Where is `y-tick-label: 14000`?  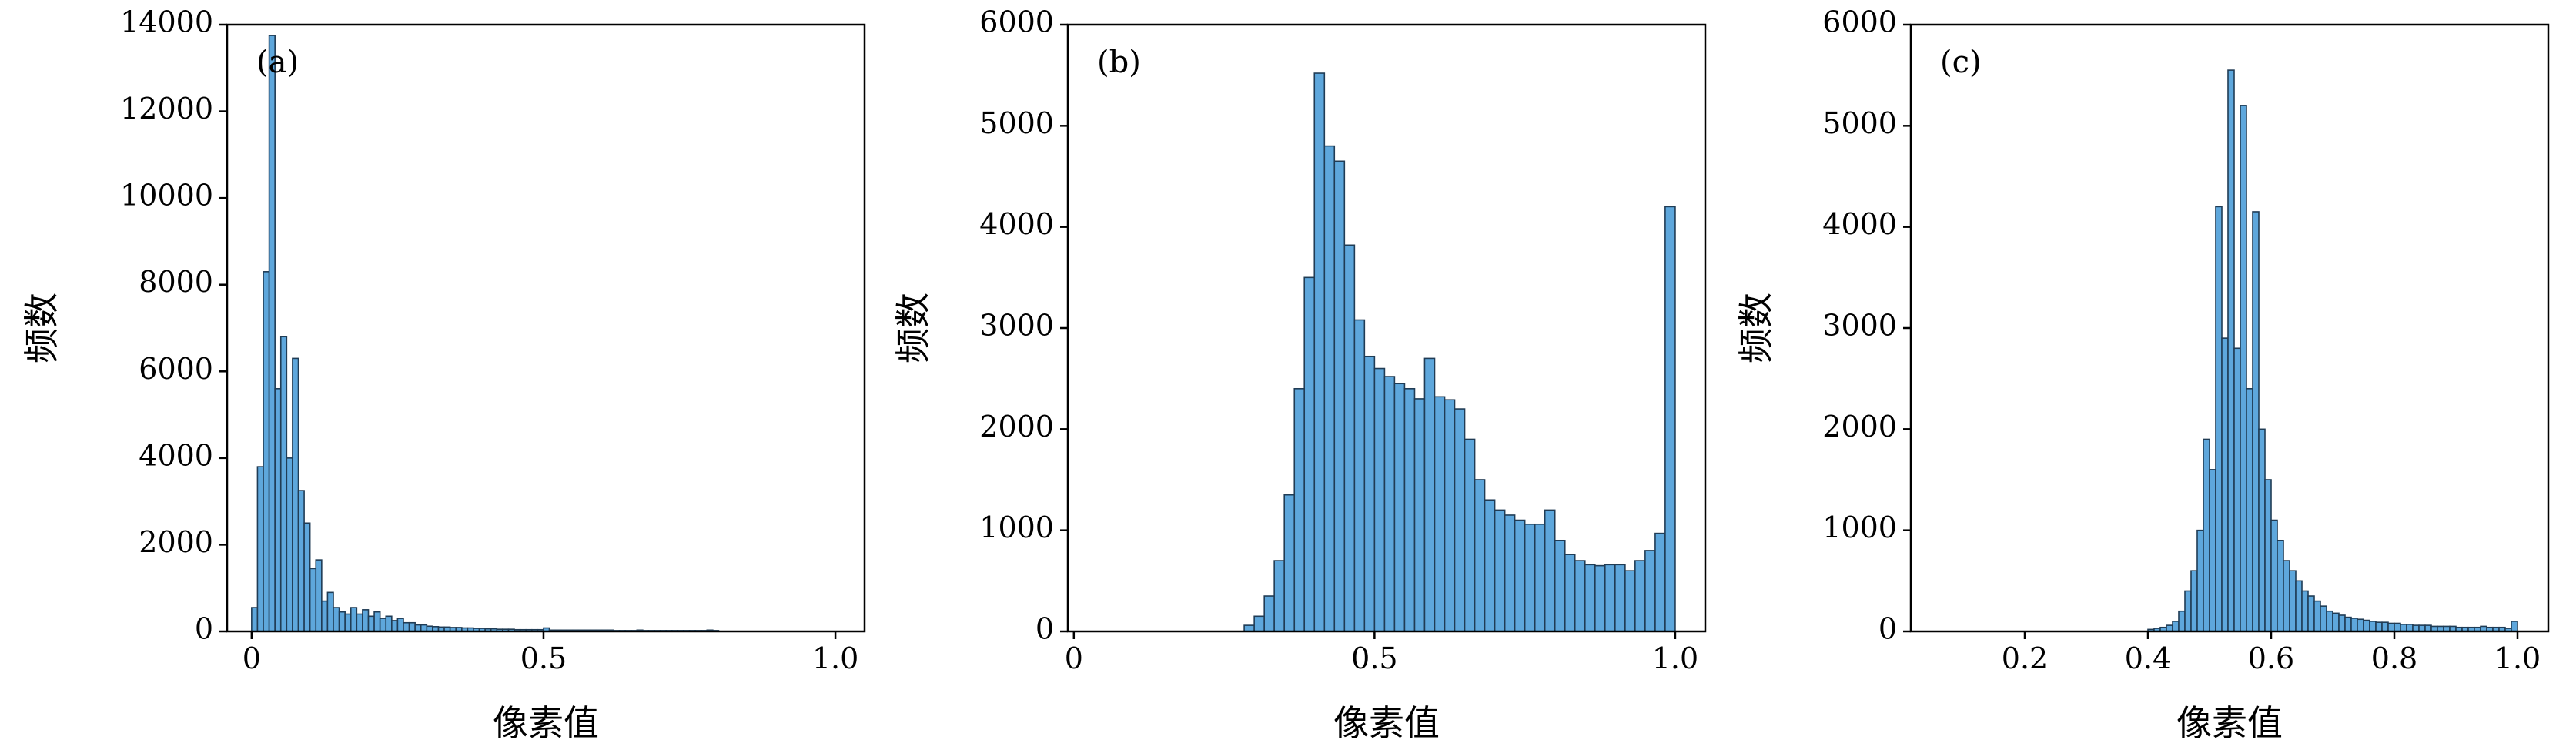 y-tick-label: 14000 is located at coordinates (167, 22).